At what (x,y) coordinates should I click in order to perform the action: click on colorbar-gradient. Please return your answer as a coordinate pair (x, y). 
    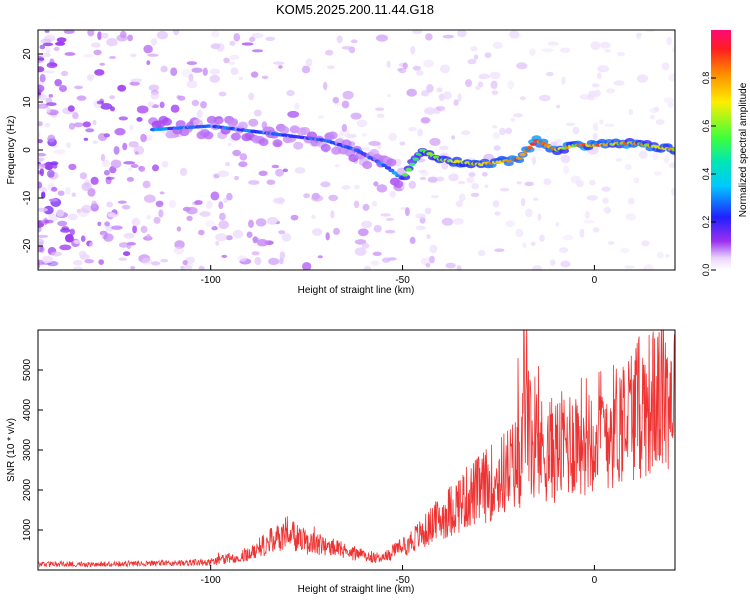
    Looking at the image, I should click on (721, 150).